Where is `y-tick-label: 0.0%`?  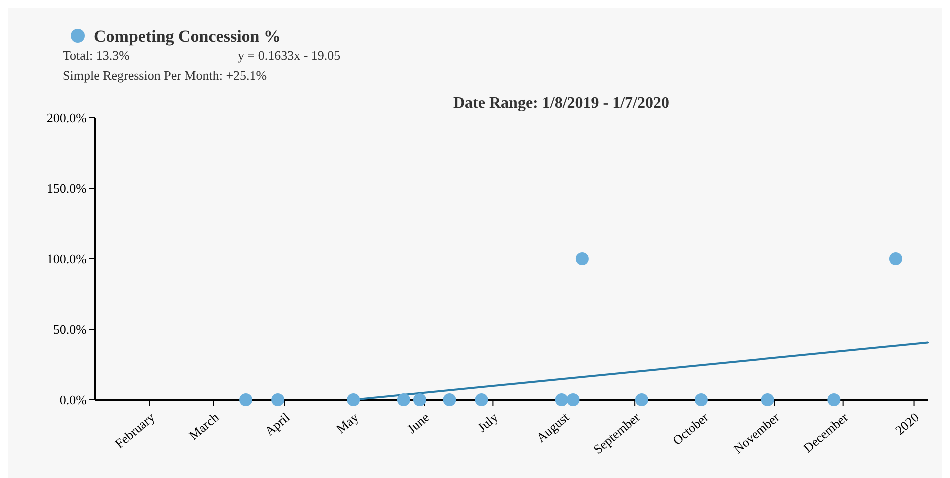
y-tick-label: 0.0% is located at coordinates (74, 400).